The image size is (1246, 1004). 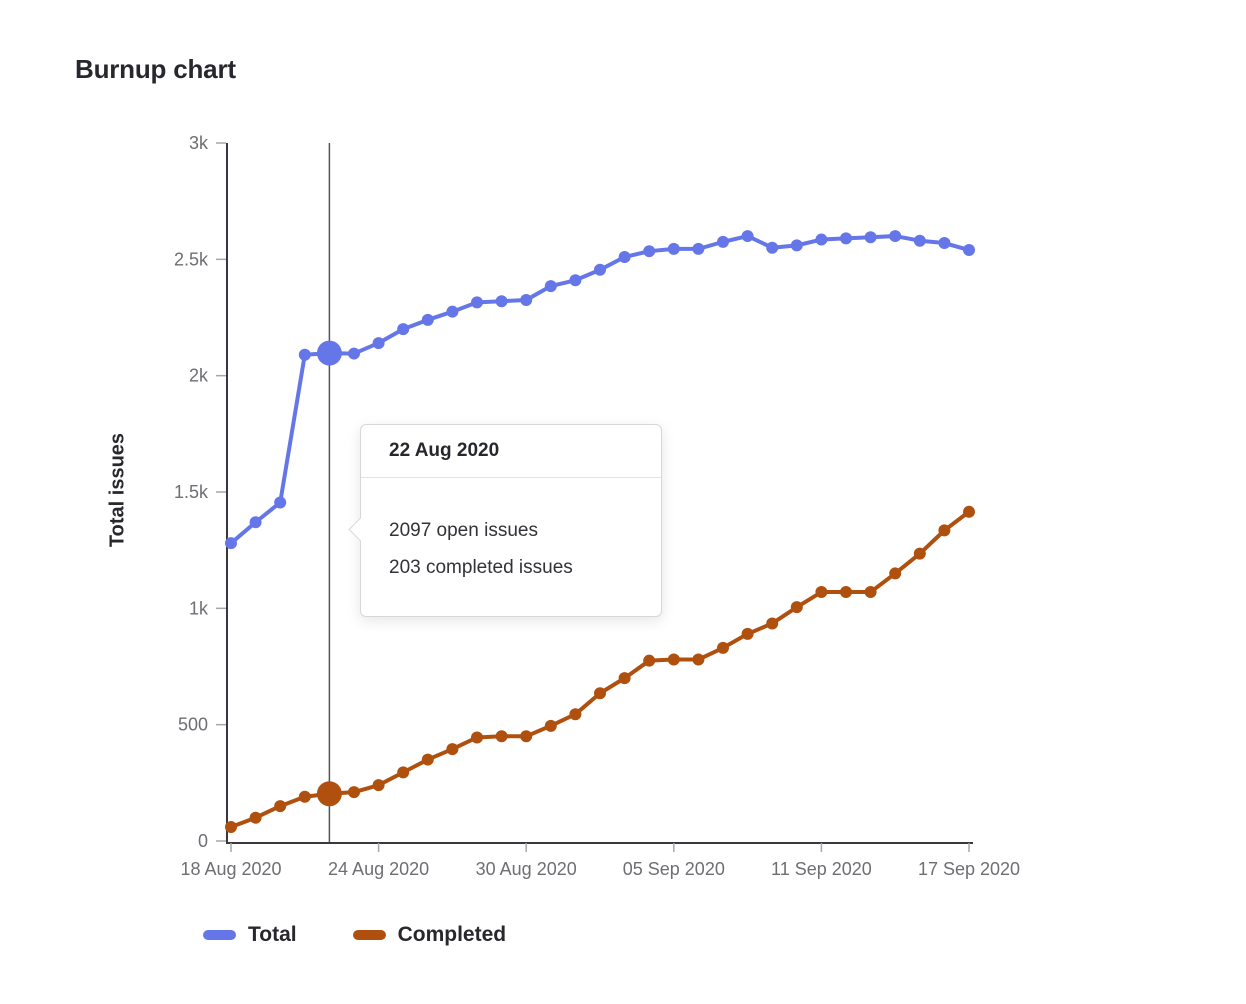 I want to click on y-axis-tick-label: 1.5k, so click(x=191, y=492).